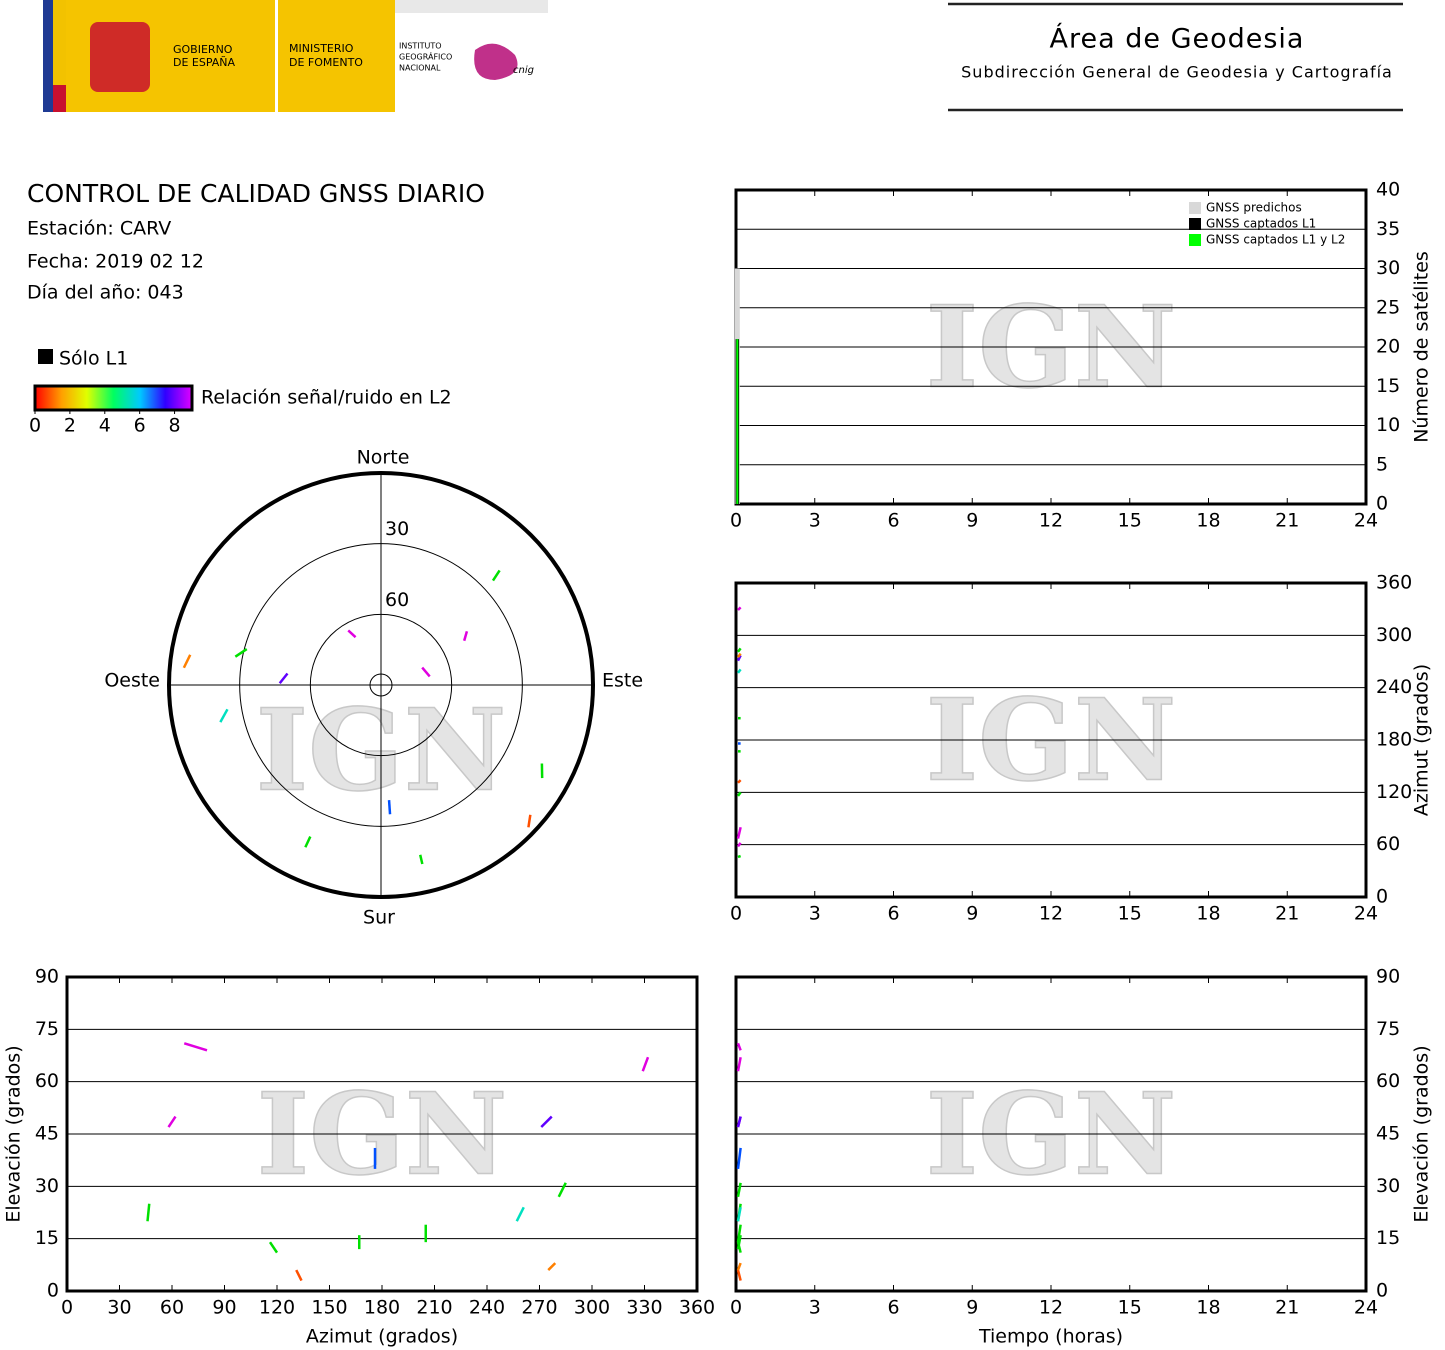 The width and height of the screenshot is (1445, 1350). What do you see at coordinates (203, 49) in the screenshot?
I see `logo-text: GOBIERNO` at bounding box center [203, 49].